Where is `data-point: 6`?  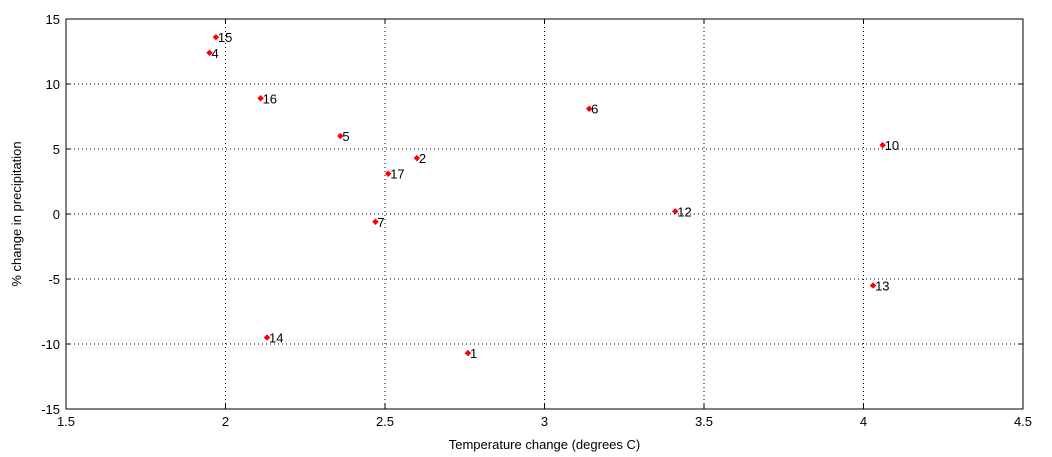 data-point: 6 is located at coordinates (591, 109).